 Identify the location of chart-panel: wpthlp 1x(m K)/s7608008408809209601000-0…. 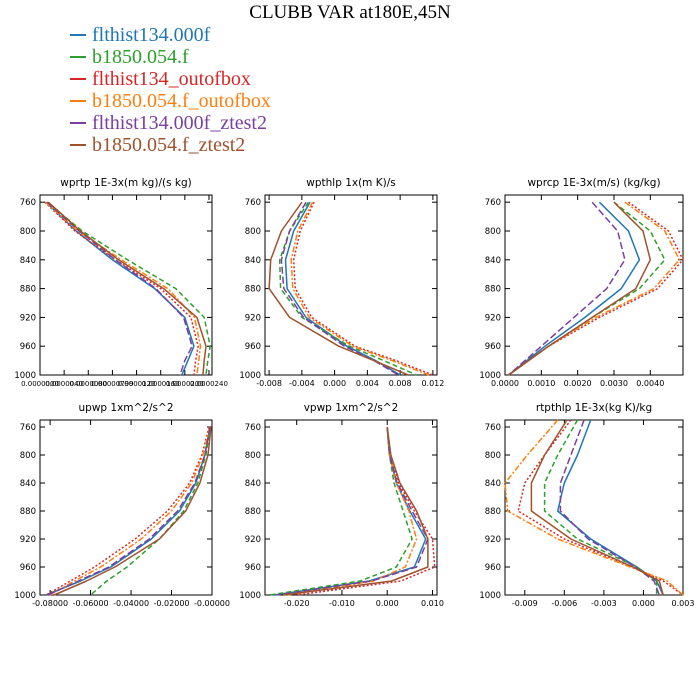
(341, 282).